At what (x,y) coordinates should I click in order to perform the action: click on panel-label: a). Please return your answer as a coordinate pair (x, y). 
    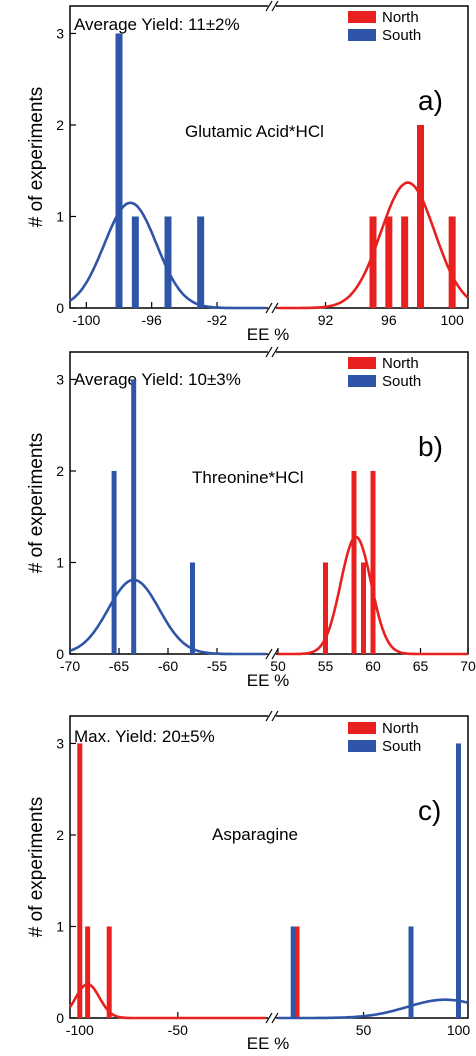
    Looking at the image, I should click on (430, 100).